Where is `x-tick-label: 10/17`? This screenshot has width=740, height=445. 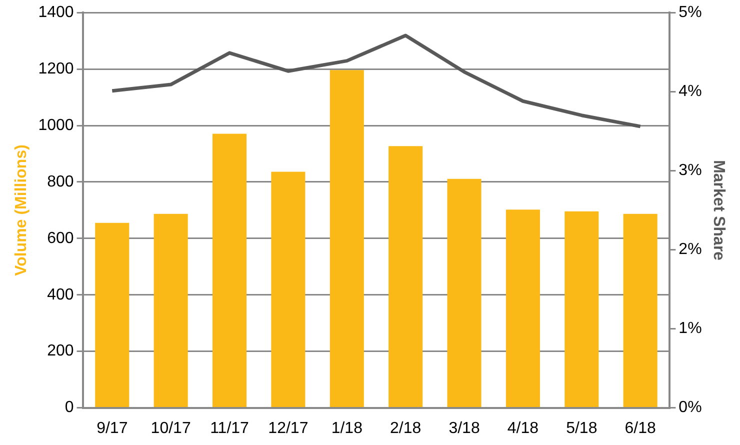 x-tick-label: 10/17 is located at coordinates (170, 428).